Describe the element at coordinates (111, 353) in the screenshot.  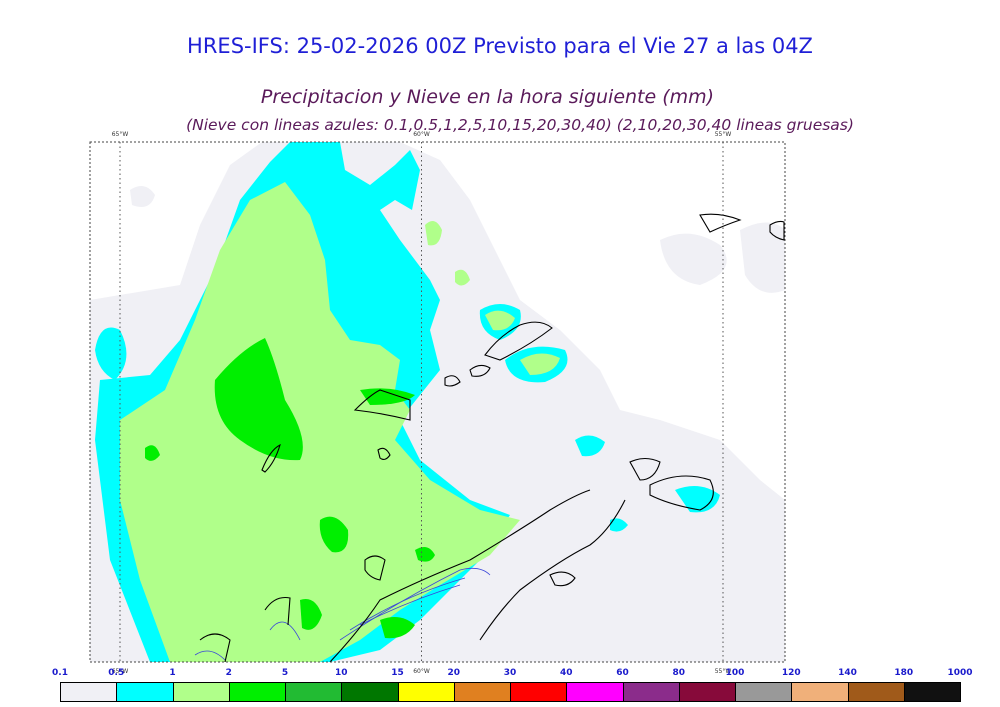
I see `precip-cyan-area` at that location.